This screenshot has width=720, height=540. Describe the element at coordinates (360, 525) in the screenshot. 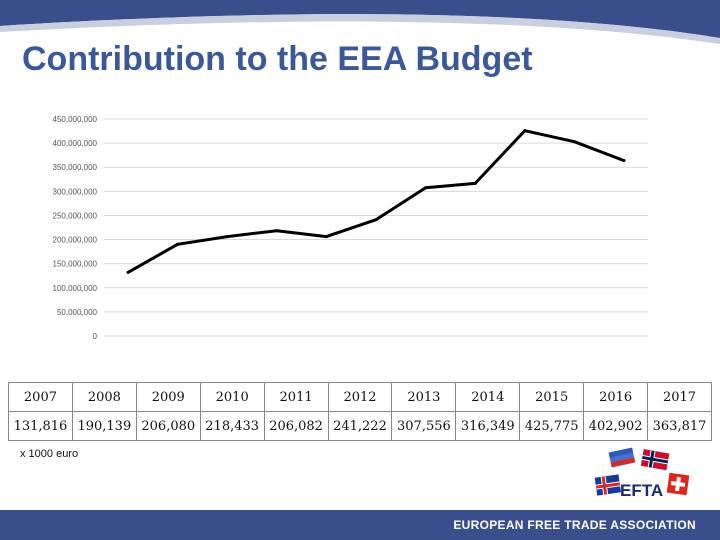

I see `footer-bar: EUROPEAN FREE TRADE ASSOCIATION` at that location.